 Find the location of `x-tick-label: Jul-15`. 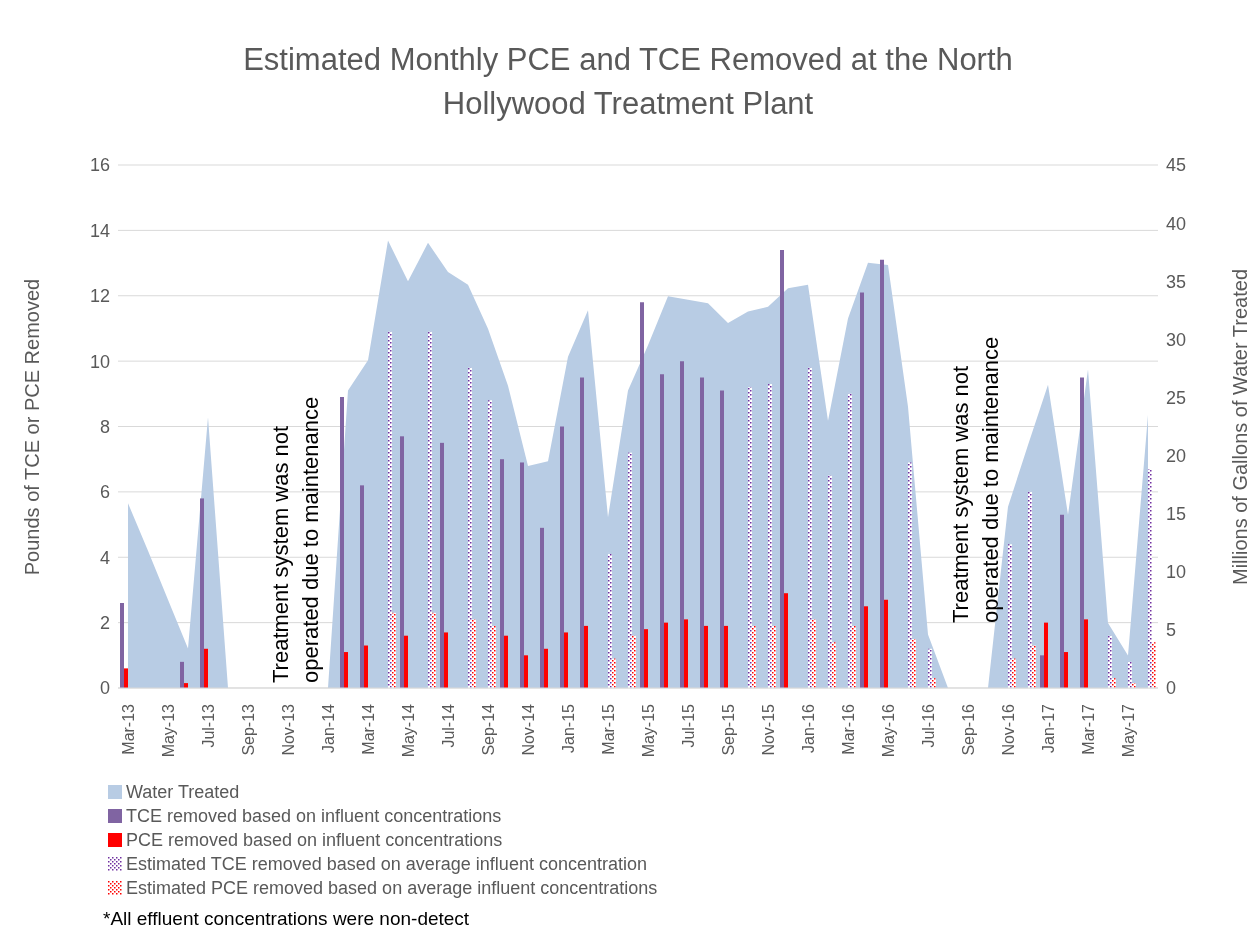

x-tick-label: Jul-15 is located at coordinates (688, 725).